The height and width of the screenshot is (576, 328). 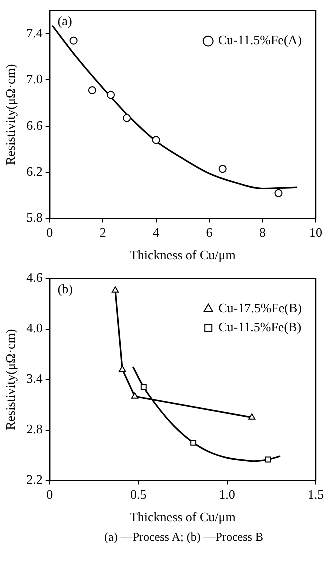 I want to click on x-tick-label: 8, so click(x=263, y=232).